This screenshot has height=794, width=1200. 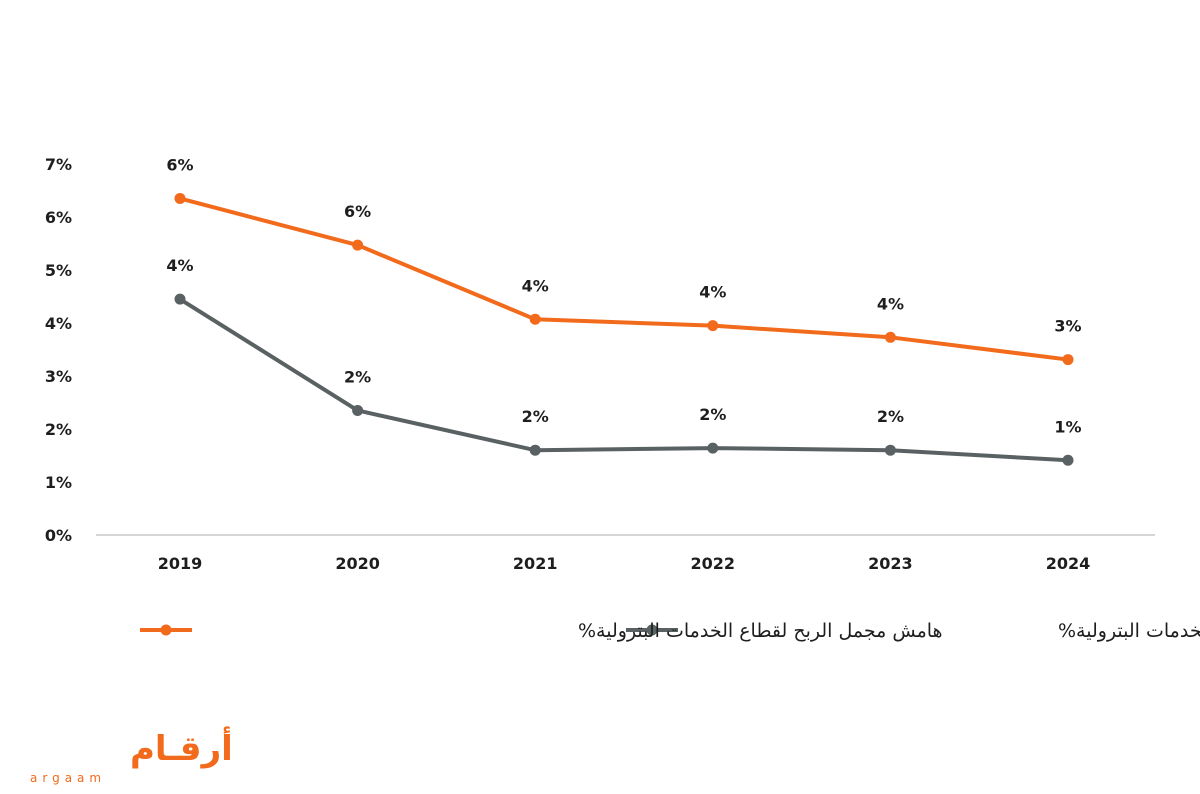 I want to click on x-tick-label: 2019, so click(x=180, y=563).